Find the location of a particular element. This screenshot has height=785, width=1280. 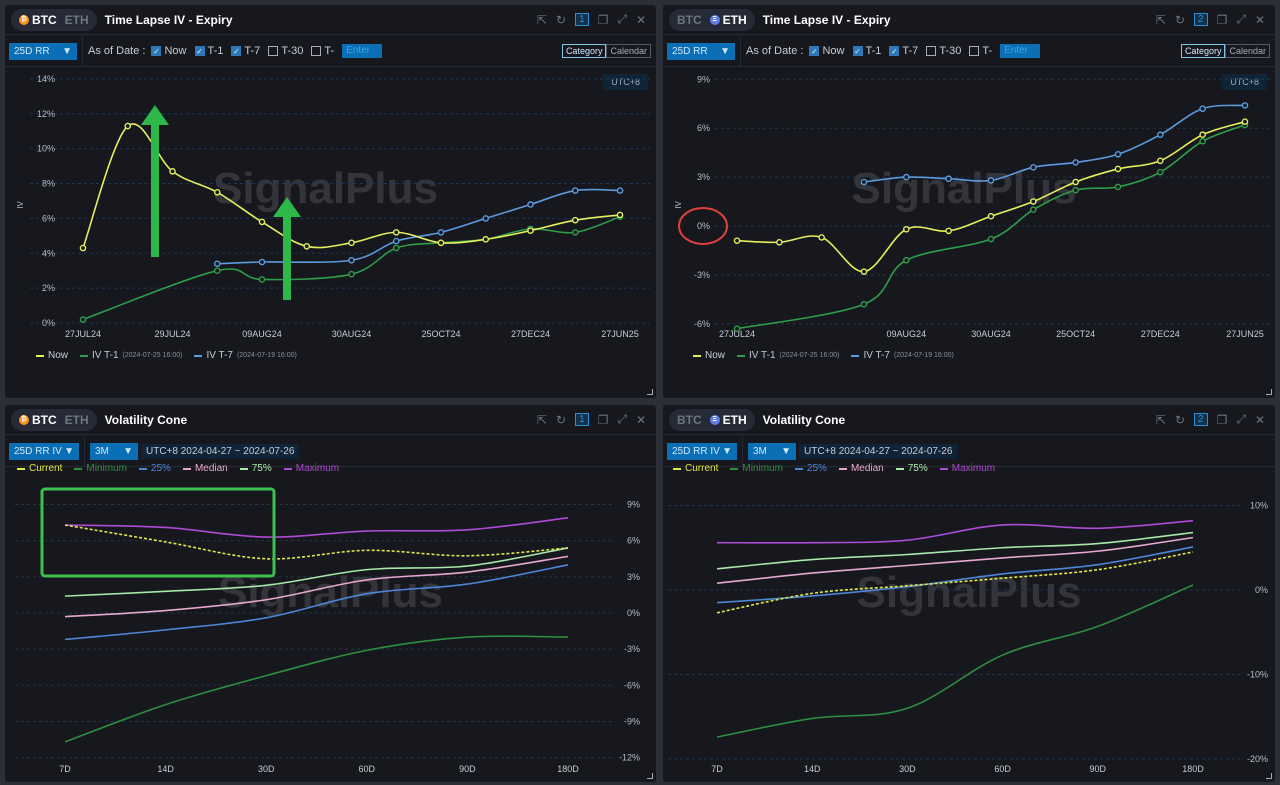

legend-item-median: Median is located at coordinates (861, 468).